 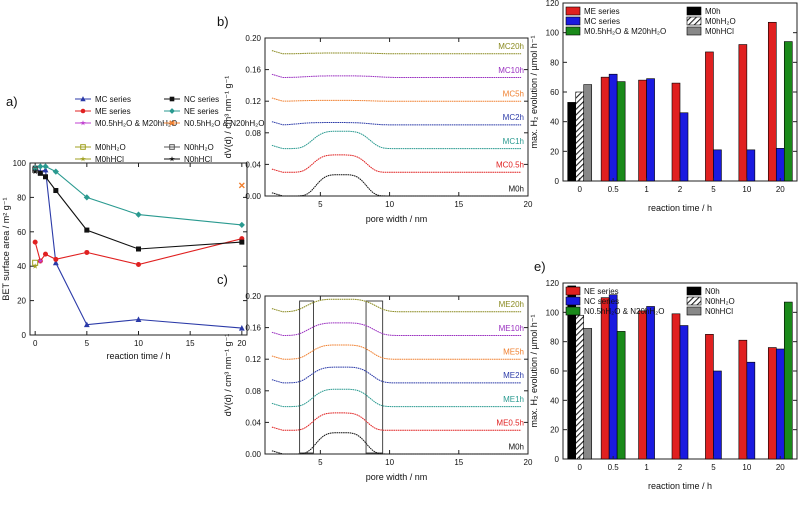 I want to click on x-tick-label: 5, so click(x=713, y=467).